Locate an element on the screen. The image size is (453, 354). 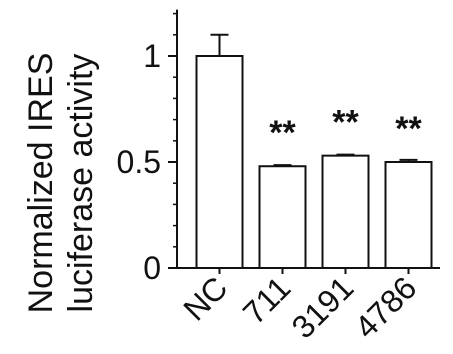
y-tick-label: 0.5 is located at coordinates (139, 162).